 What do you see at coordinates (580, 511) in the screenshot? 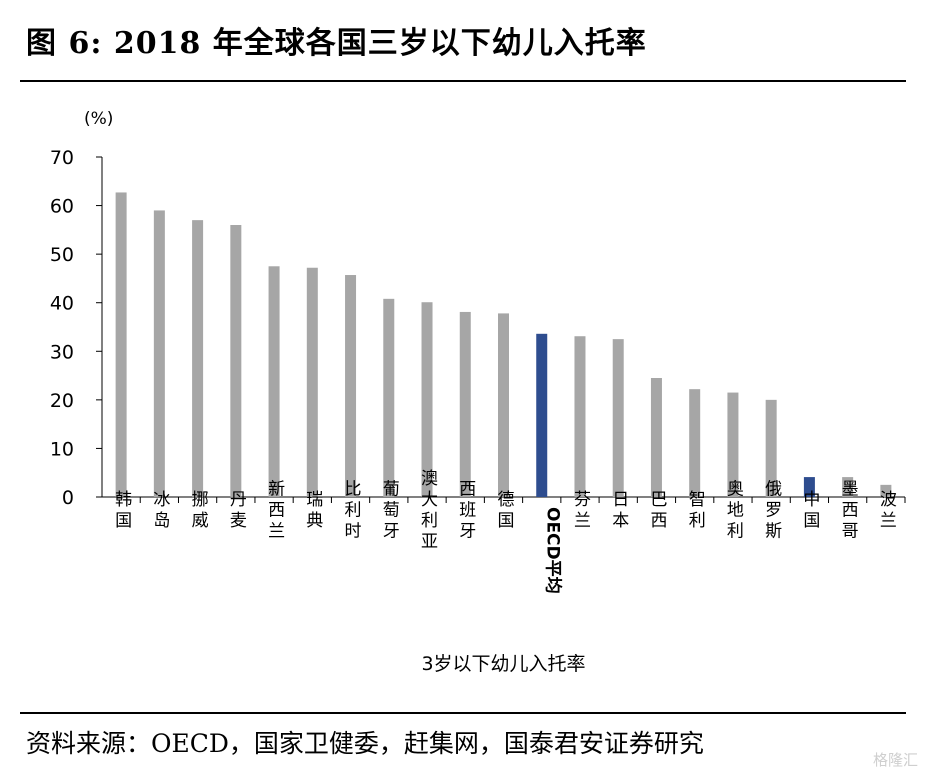
I see `x-tick-label: 芬兰` at bounding box center [580, 511].